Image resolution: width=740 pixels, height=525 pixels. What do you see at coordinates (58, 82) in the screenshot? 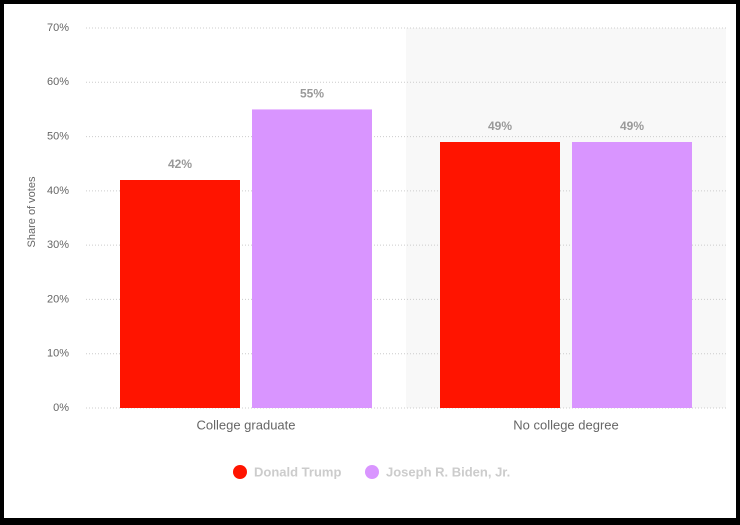
I see `y-tick-label: 60%` at bounding box center [58, 82].